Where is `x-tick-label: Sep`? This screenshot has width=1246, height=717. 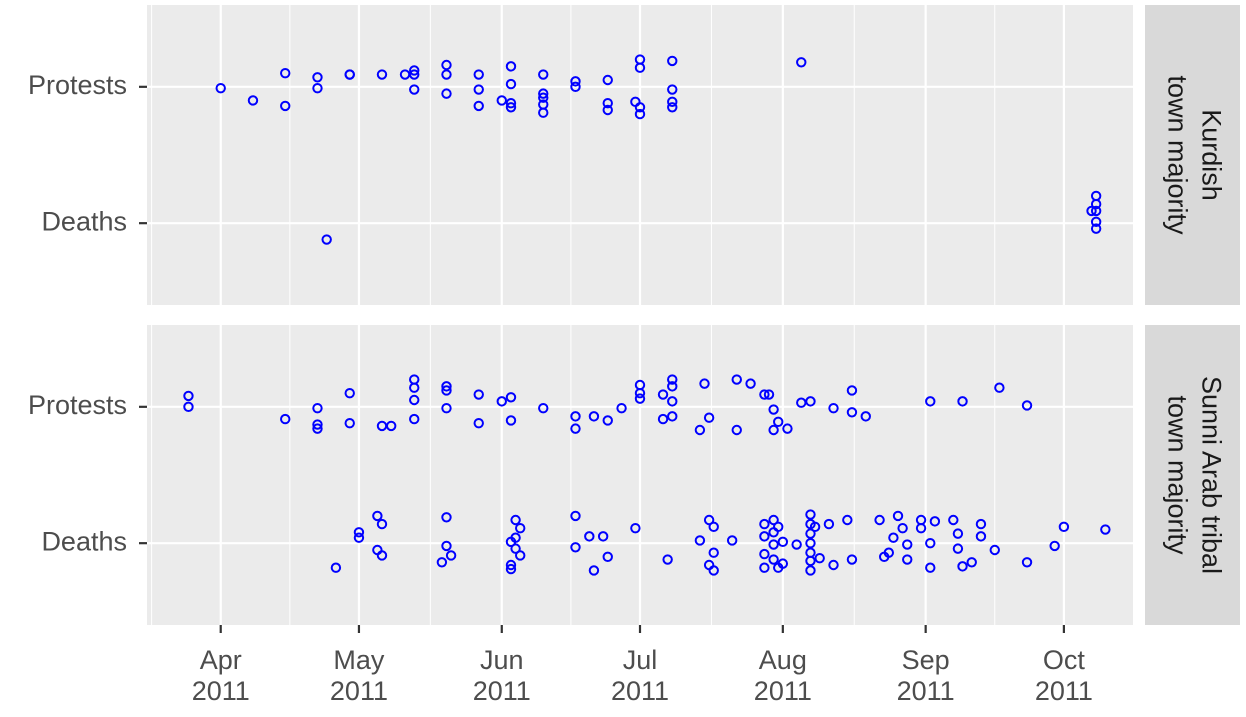 x-tick-label: Sep is located at coordinates (926, 660).